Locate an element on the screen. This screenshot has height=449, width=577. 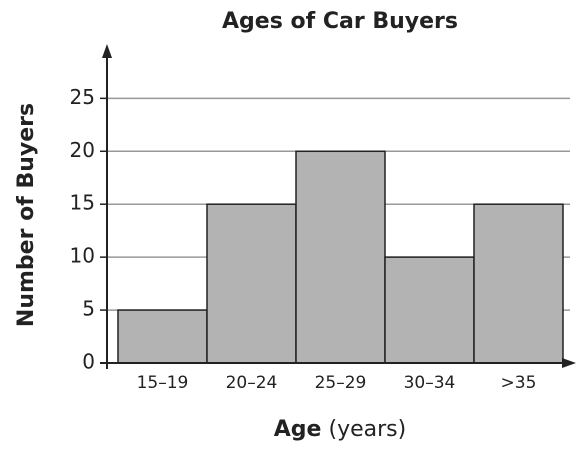
y-tick-label: 10 is located at coordinates (82, 256).